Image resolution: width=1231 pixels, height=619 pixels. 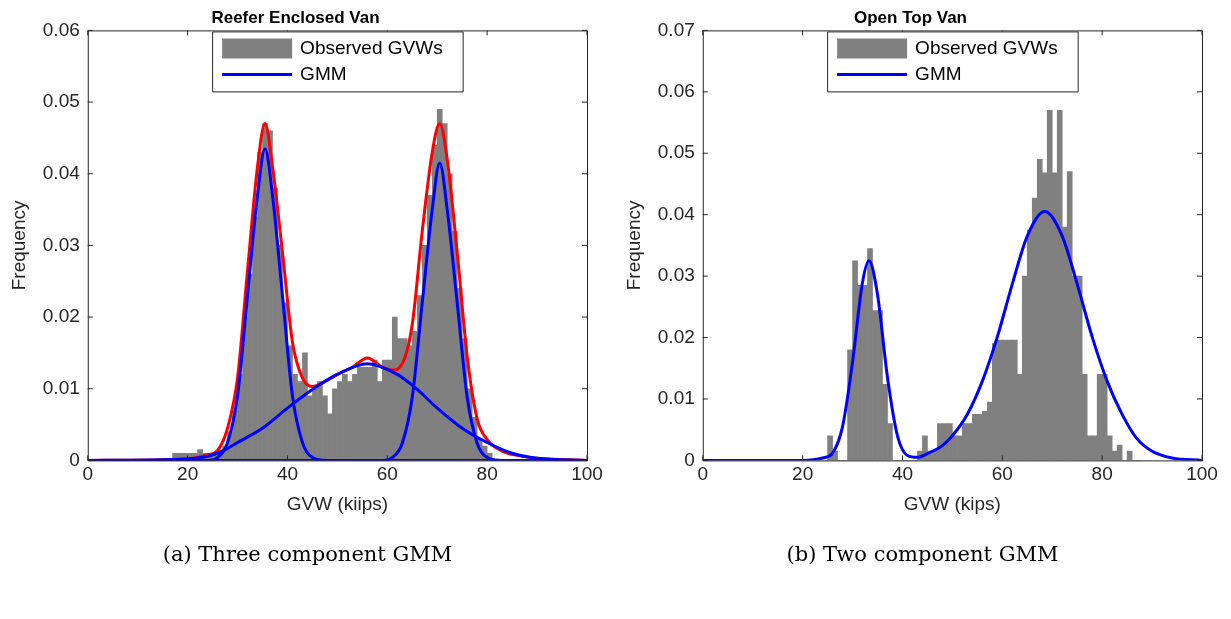 What do you see at coordinates (922, 554) in the screenshot?
I see `text: (b) Two component GMM` at bounding box center [922, 554].